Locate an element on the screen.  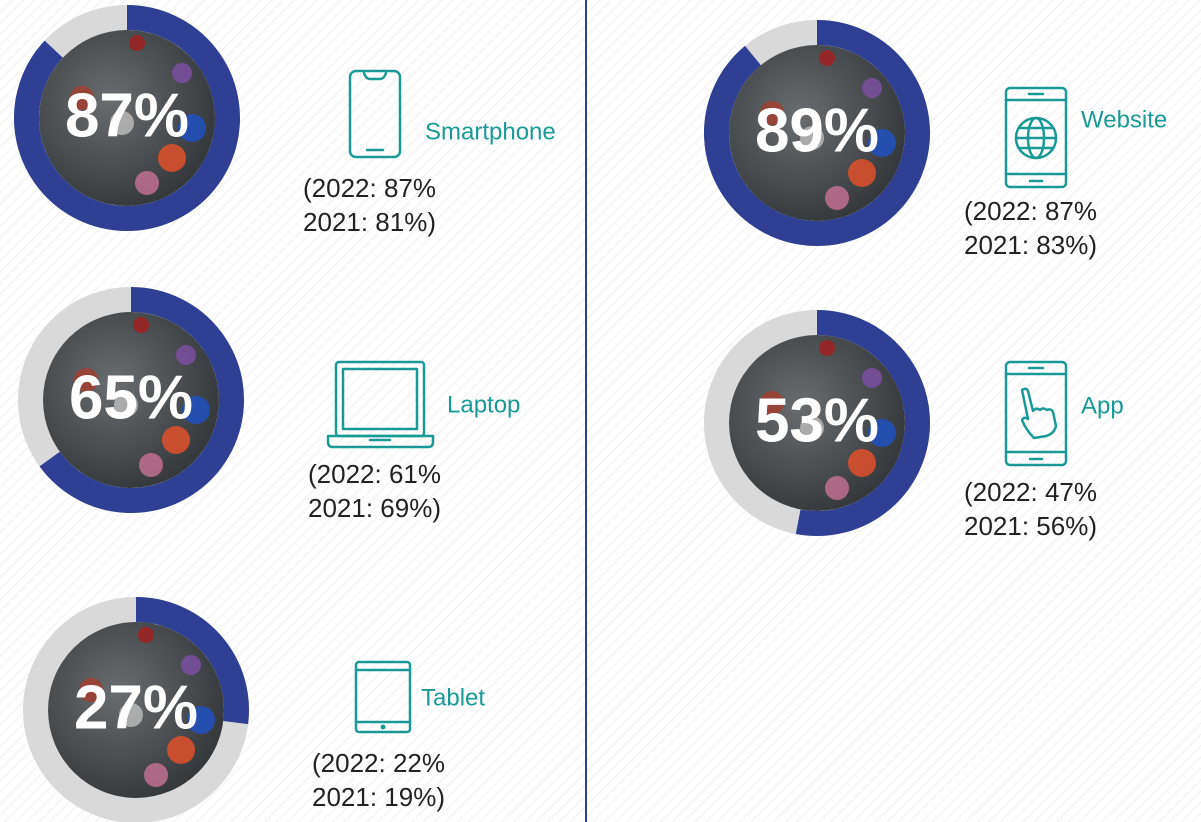
device-label: Website is located at coordinates (1124, 119).